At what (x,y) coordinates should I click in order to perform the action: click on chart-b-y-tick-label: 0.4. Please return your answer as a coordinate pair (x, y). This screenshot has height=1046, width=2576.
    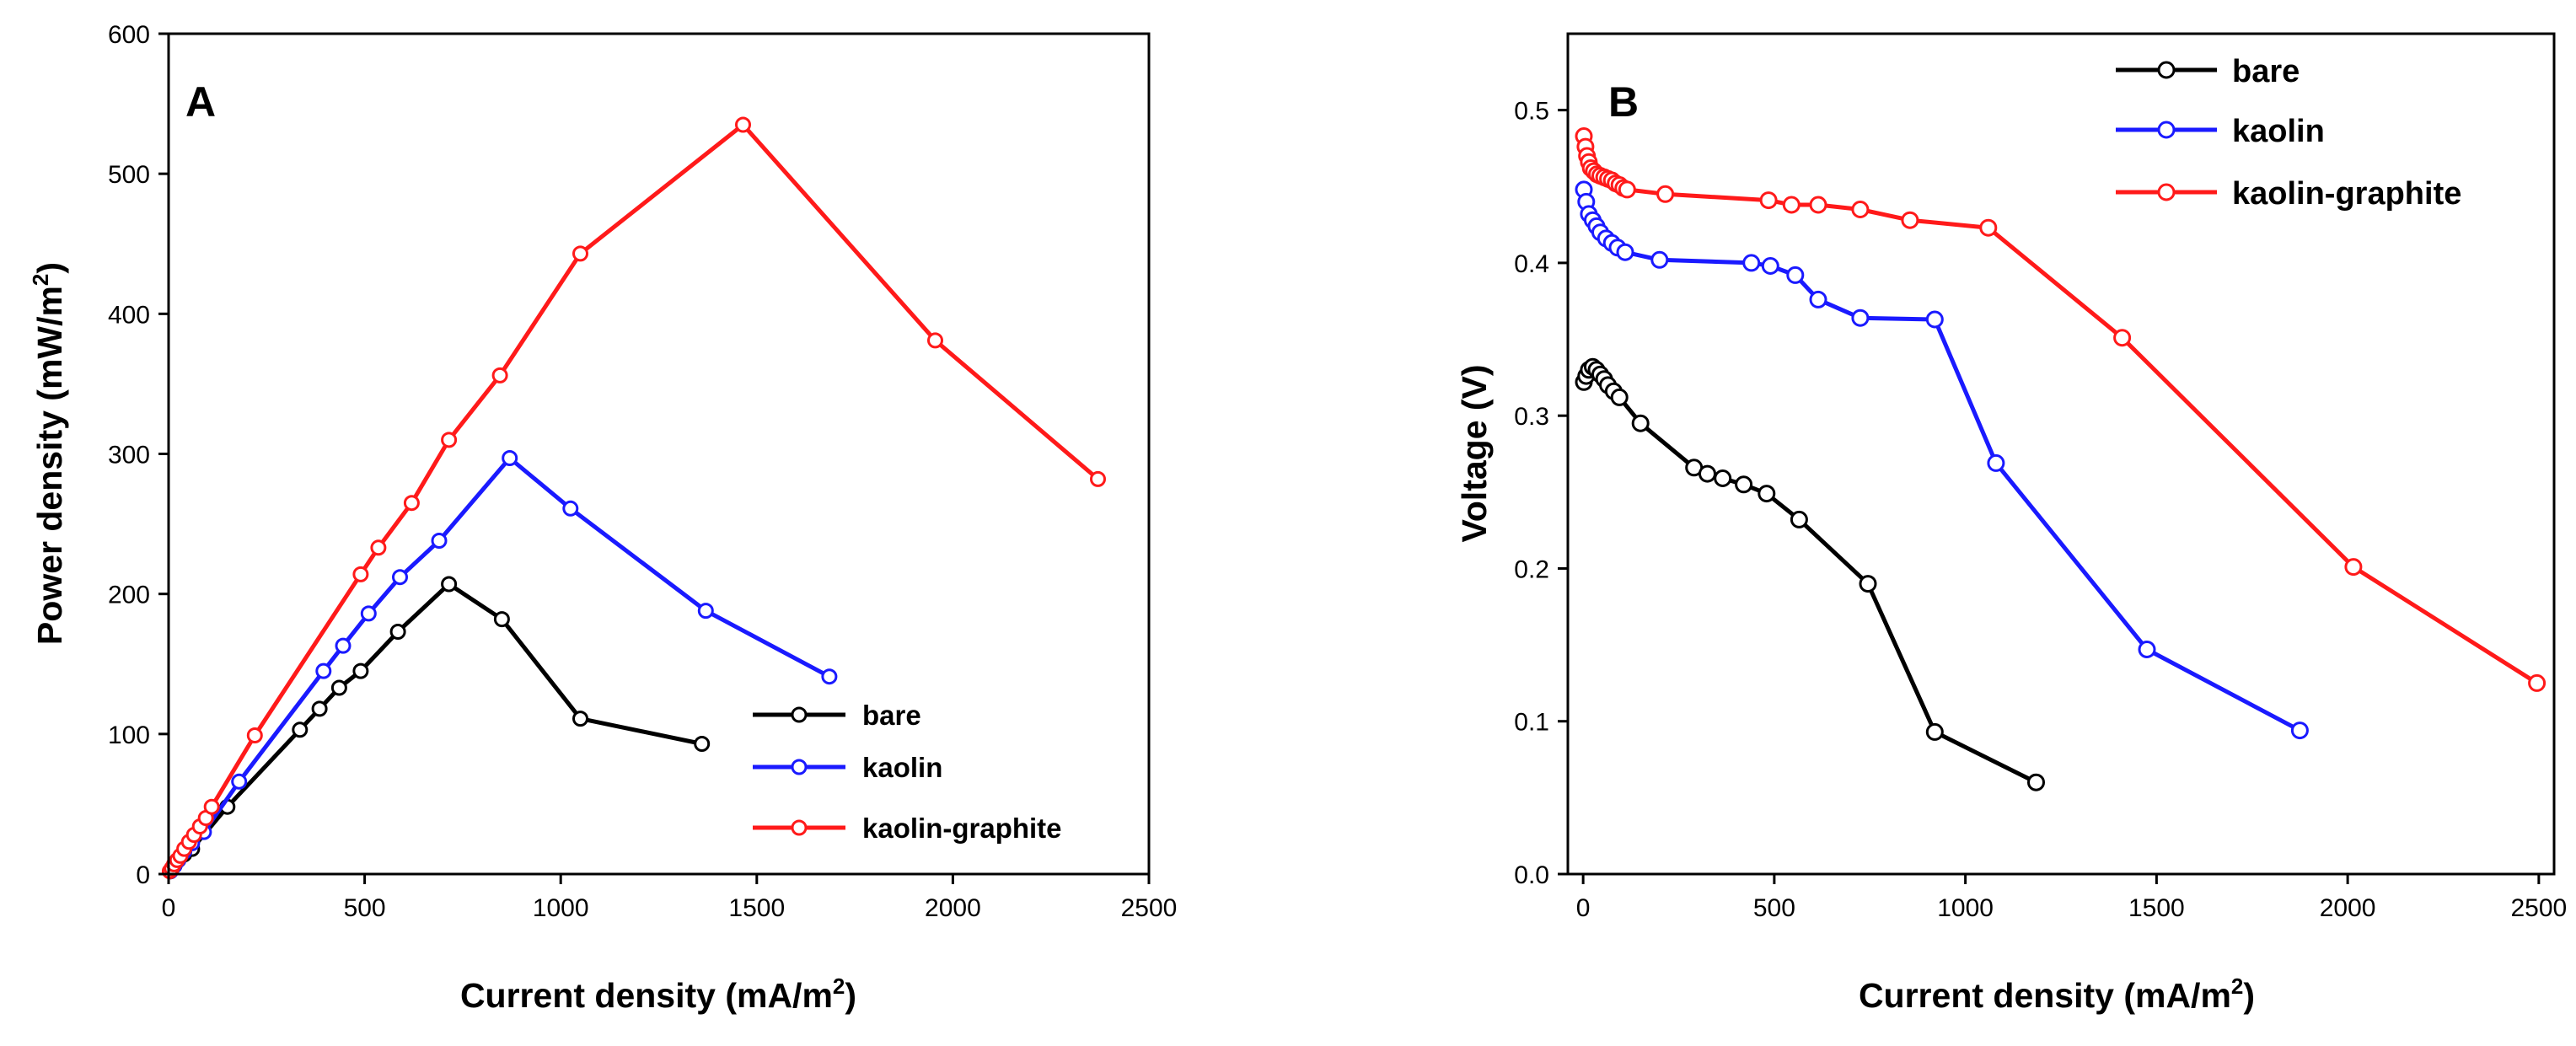
    Looking at the image, I should click on (1531, 264).